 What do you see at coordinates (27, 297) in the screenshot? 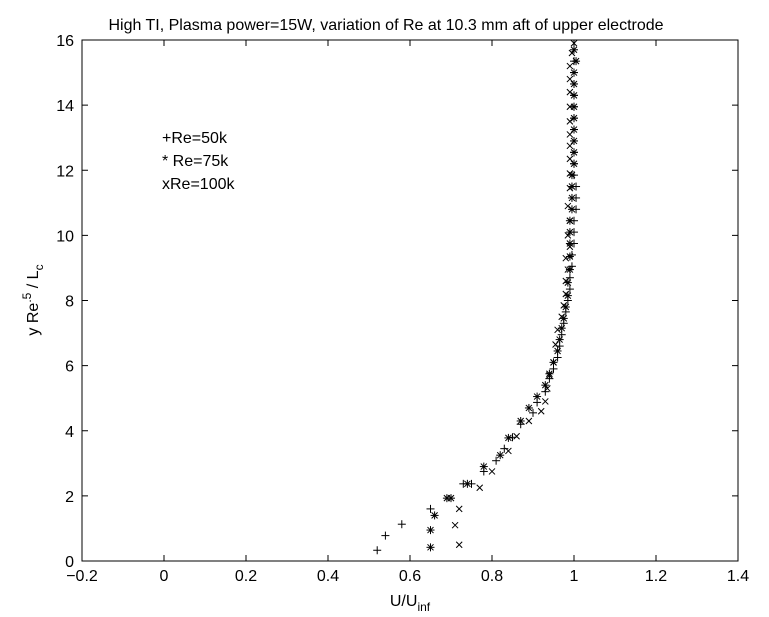
I see `y-axis-label-superscript: .5` at bounding box center [27, 297].